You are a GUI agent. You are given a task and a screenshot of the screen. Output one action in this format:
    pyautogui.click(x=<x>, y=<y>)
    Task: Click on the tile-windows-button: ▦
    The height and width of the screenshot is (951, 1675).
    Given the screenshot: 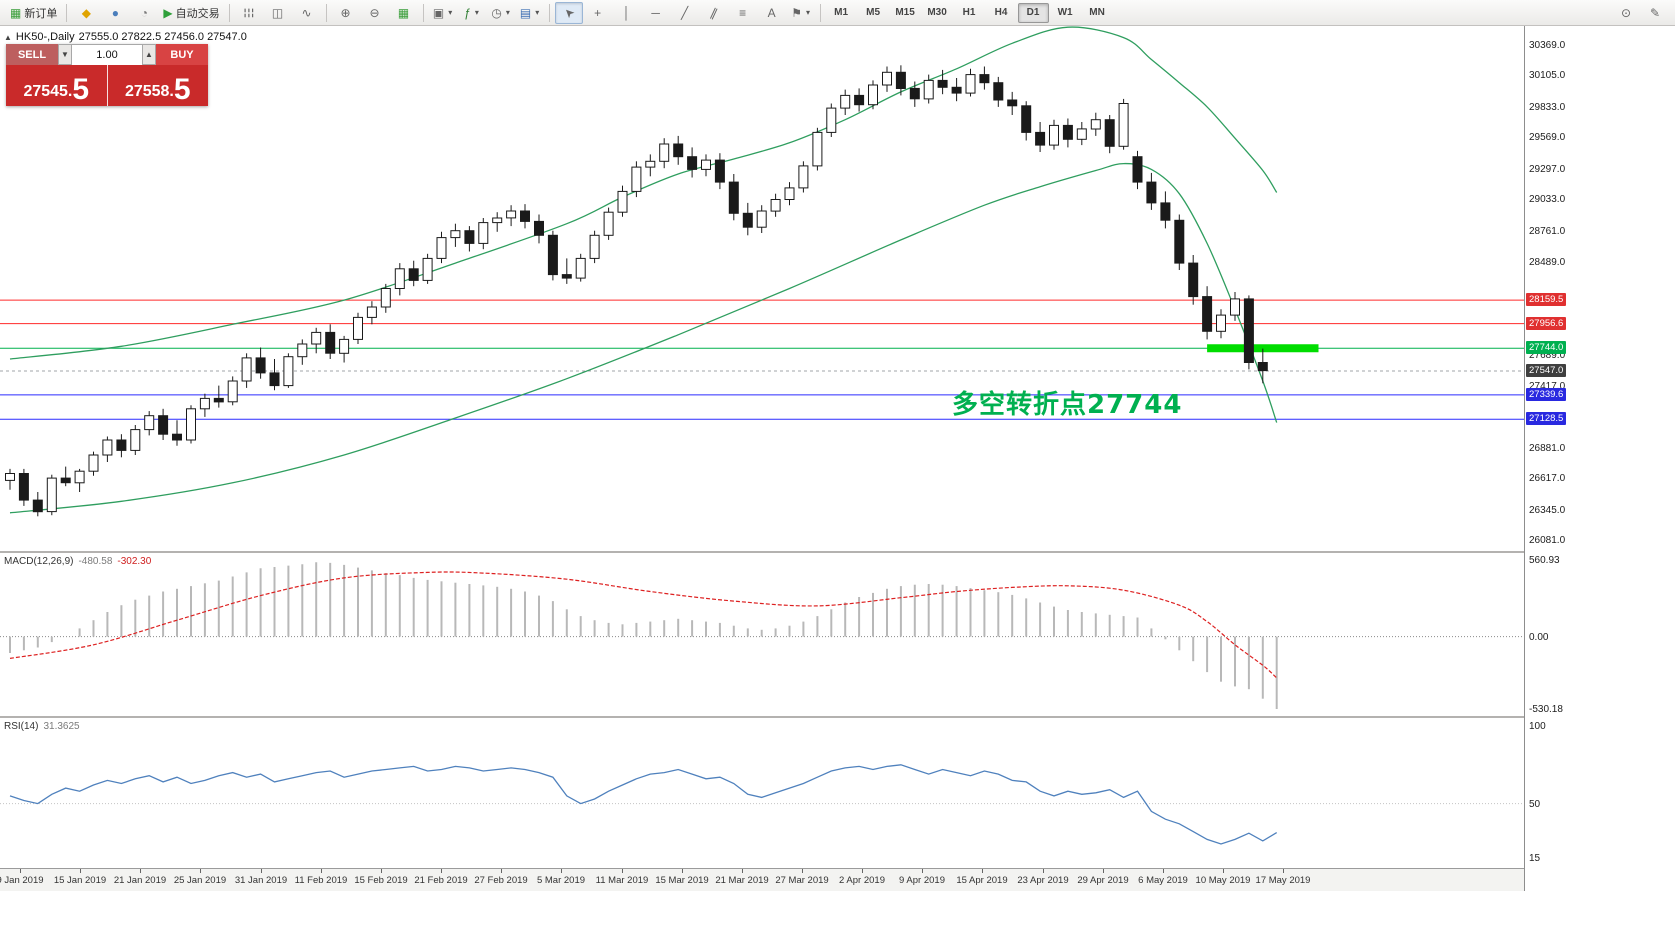 What is the action you would take?
    pyautogui.click(x=404, y=13)
    